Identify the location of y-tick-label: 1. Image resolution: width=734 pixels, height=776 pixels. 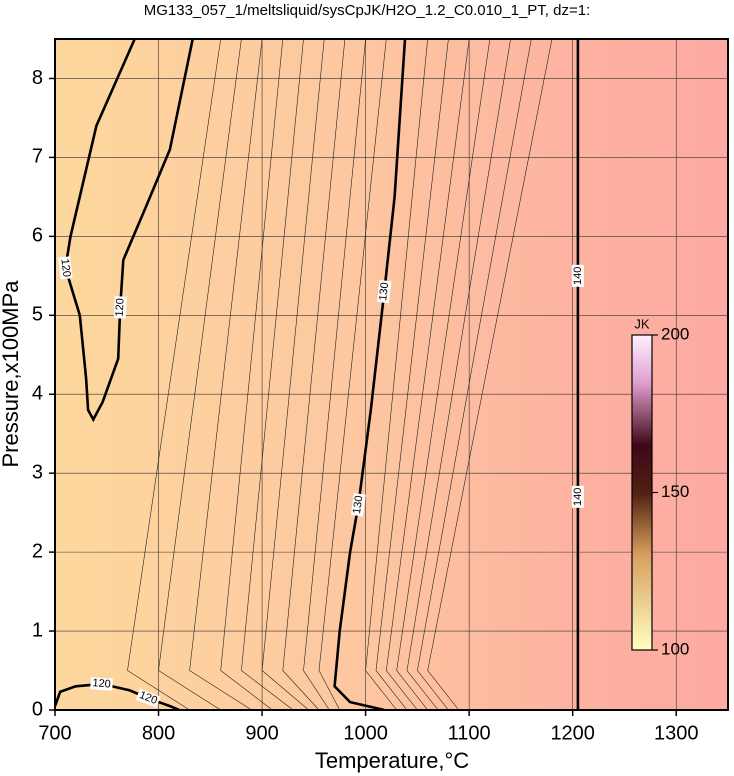
(37, 630).